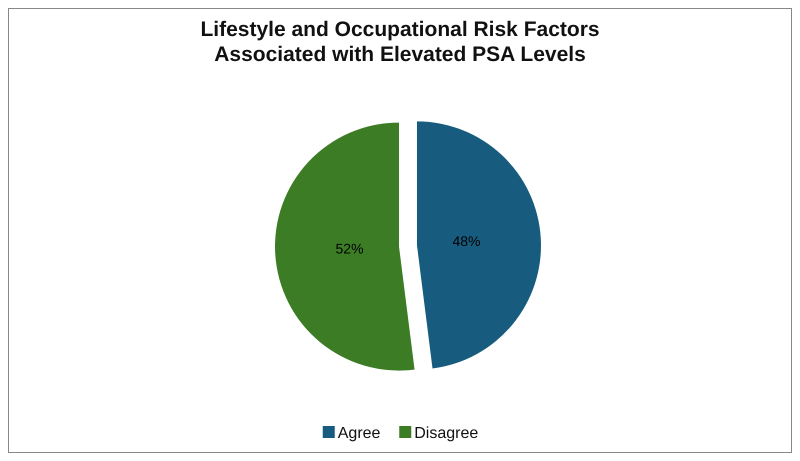 The width and height of the screenshot is (800, 461). What do you see at coordinates (359, 433) in the screenshot?
I see `legend-label: Agree` at bounding box center [359, 433].